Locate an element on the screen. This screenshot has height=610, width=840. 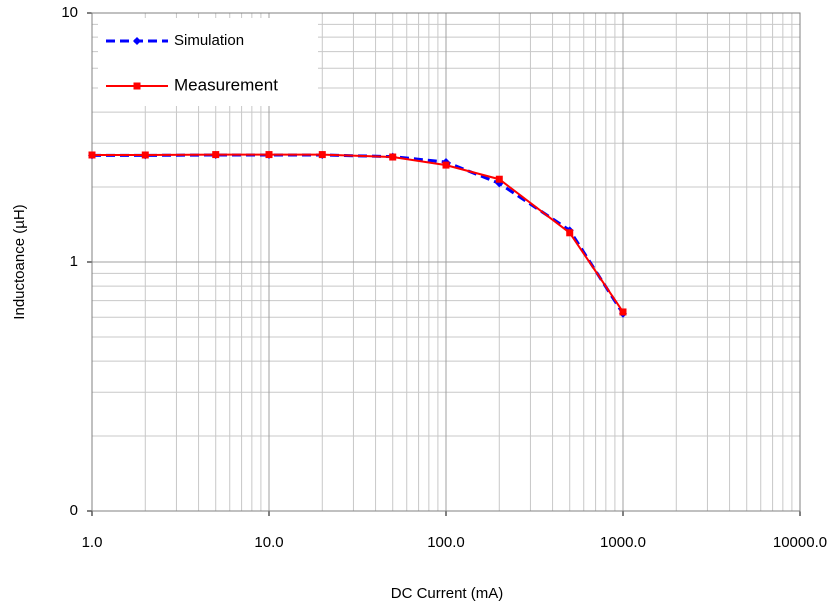
x-tick-label: 10.0 is located at coordinates (268, 542).